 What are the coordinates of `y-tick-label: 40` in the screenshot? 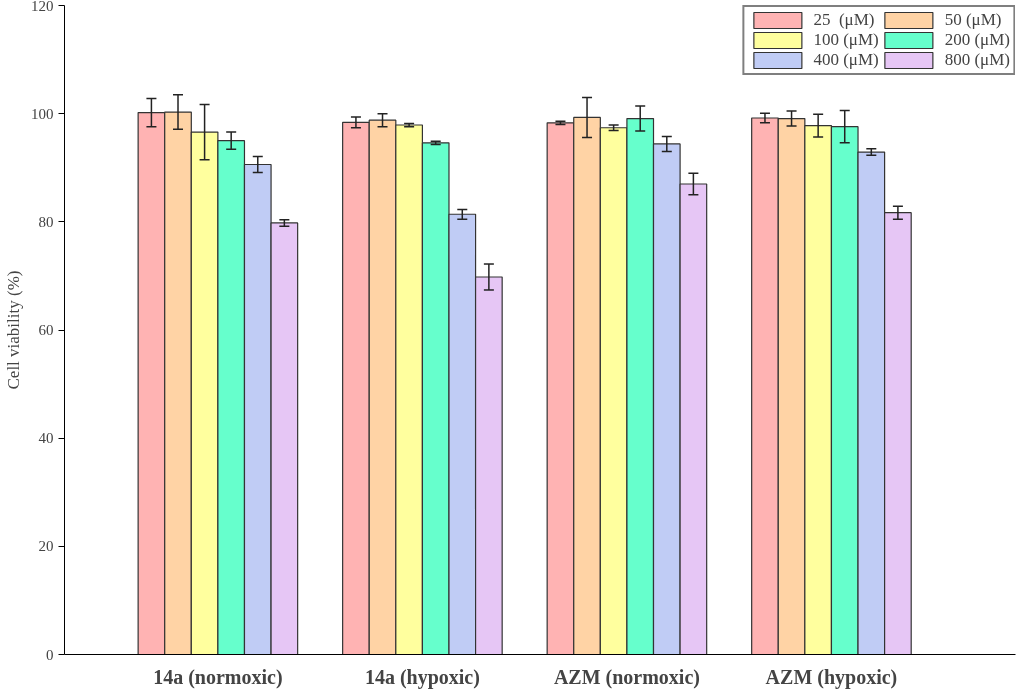 It's located at (46, 438).